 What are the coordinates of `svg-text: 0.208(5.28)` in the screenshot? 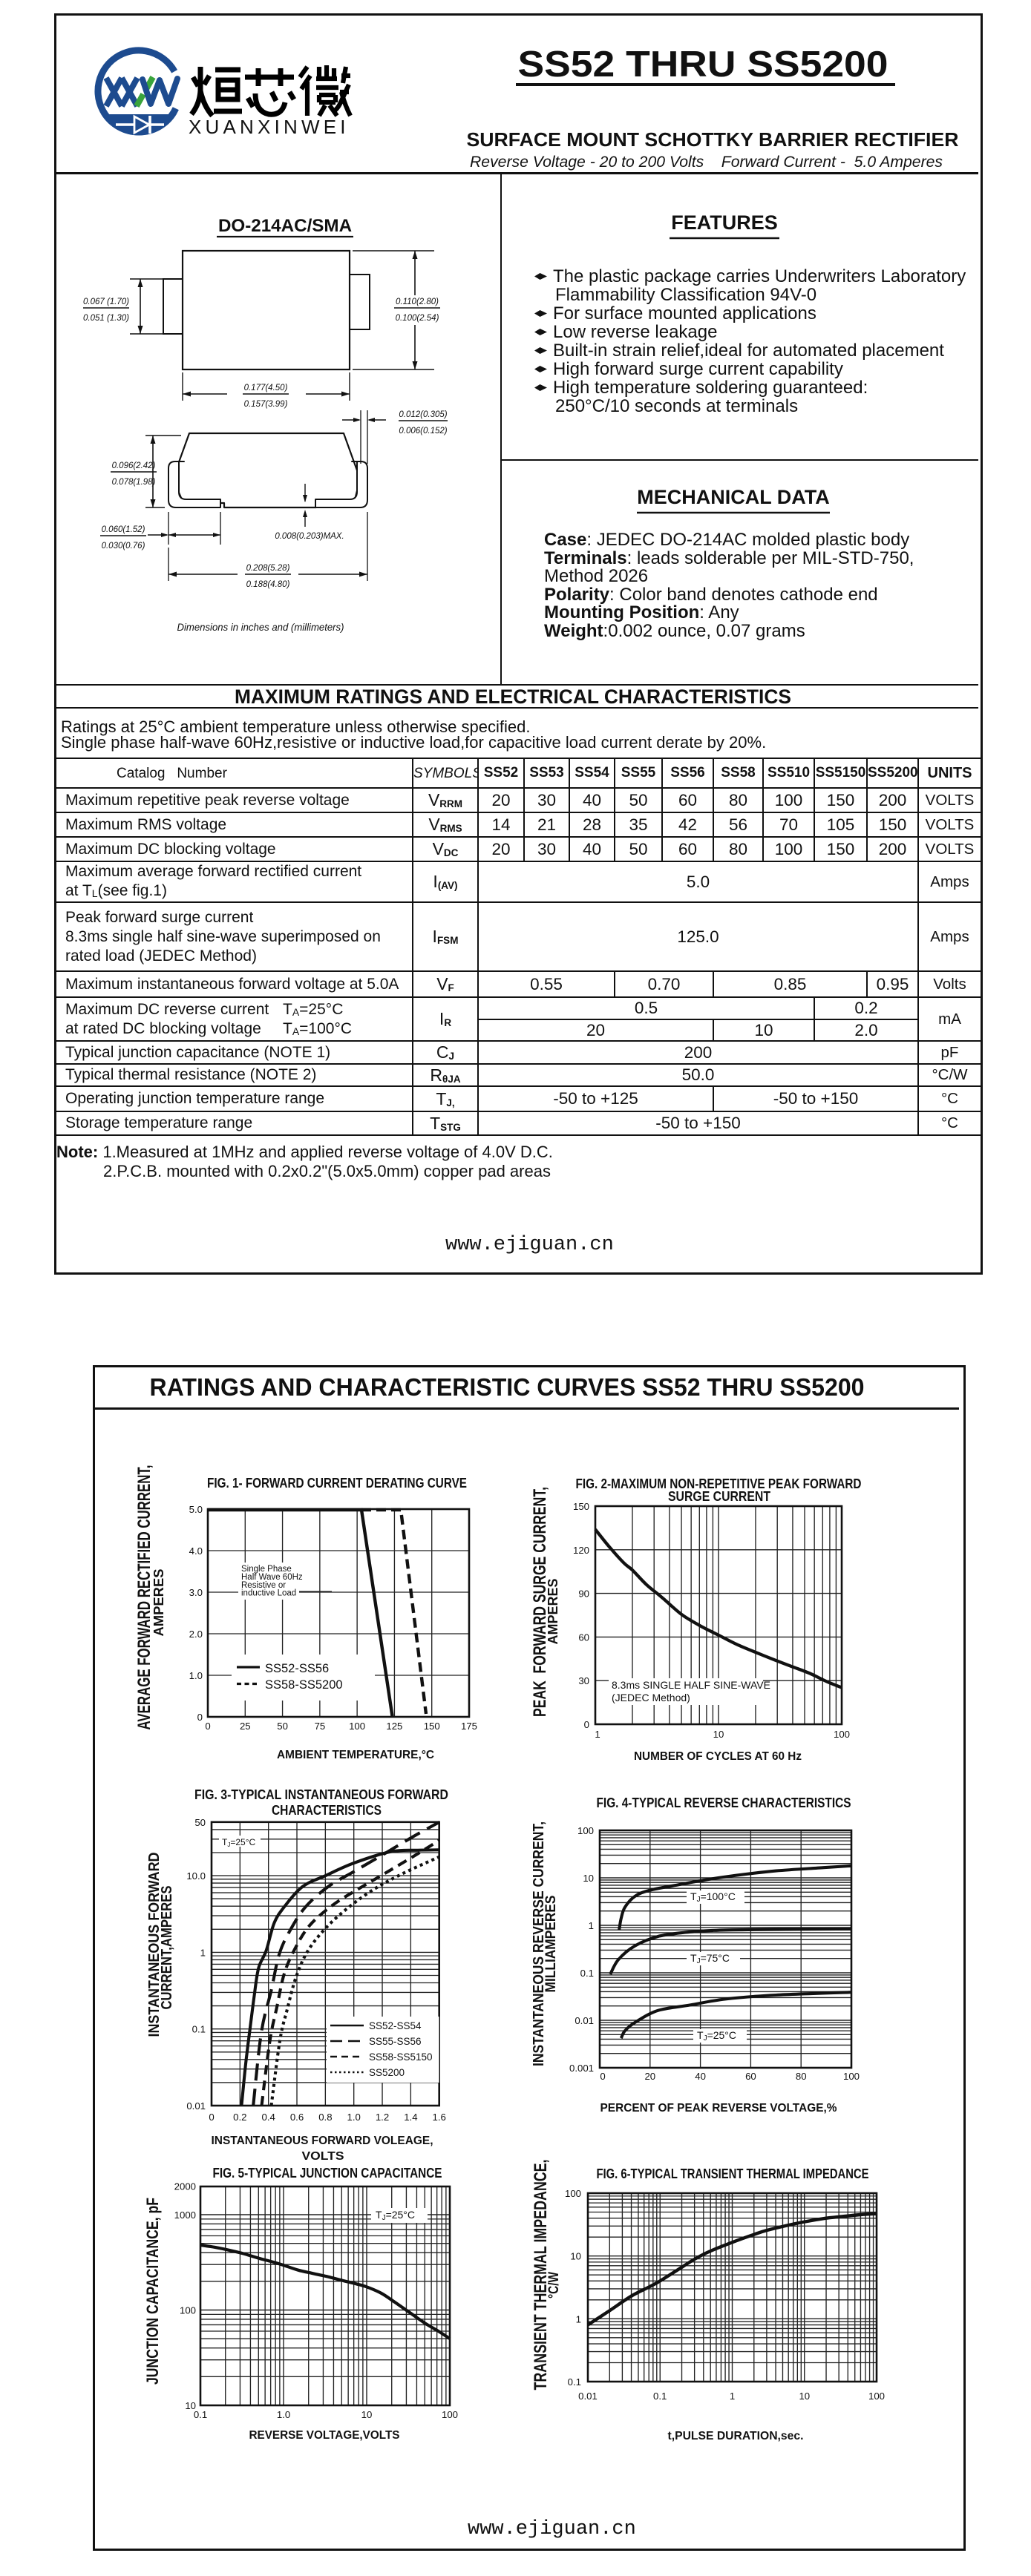 It's located at (268, 568).